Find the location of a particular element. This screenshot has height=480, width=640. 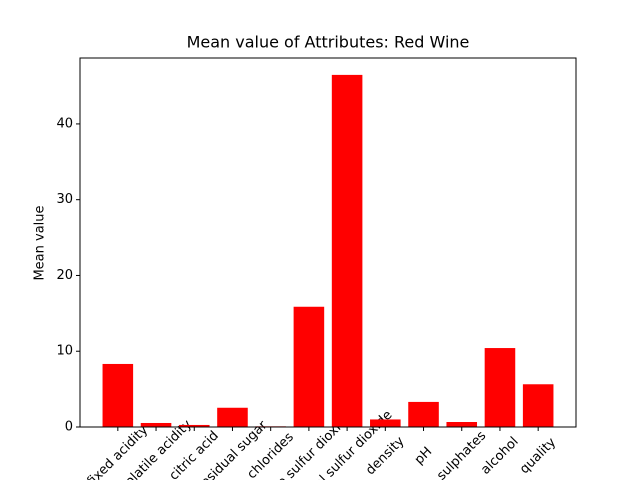

y-tick-label: 10 is located at coordinates (64, 351).